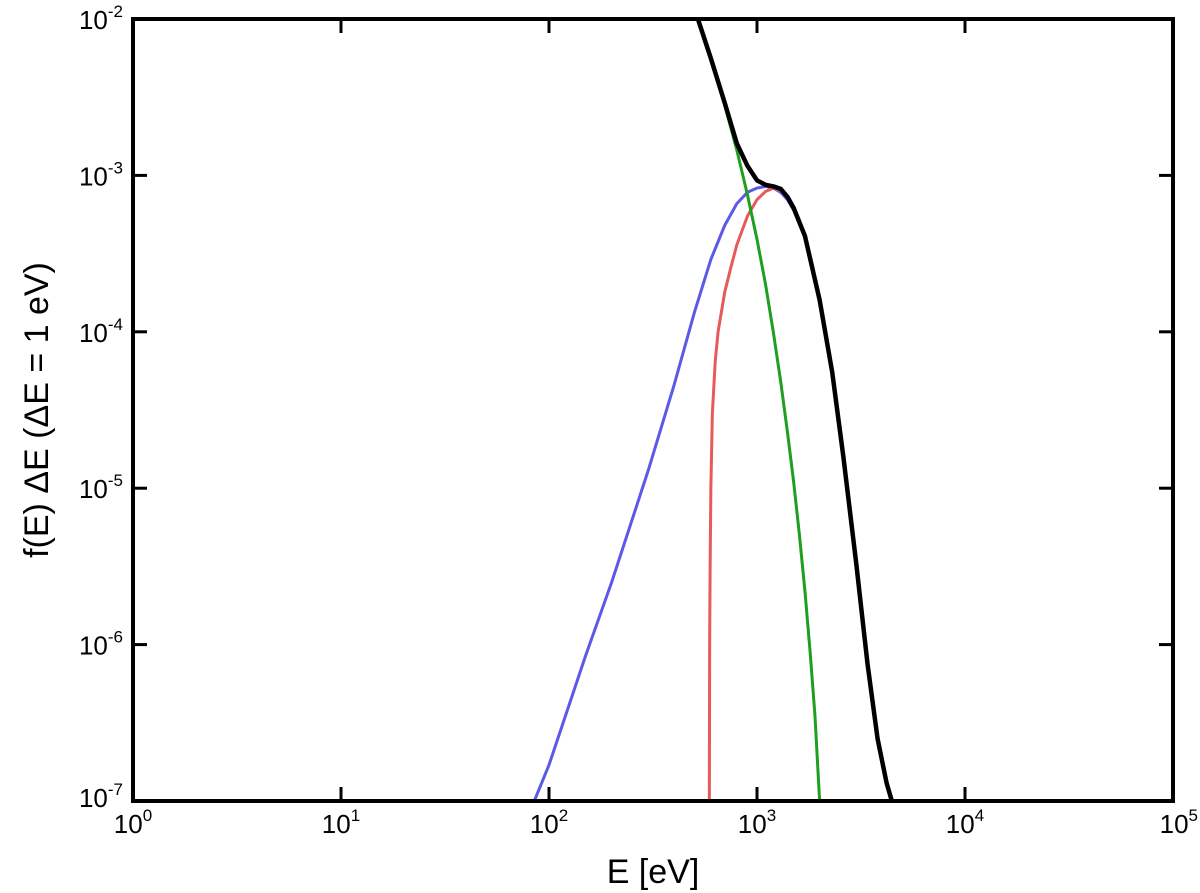 The image size is (1200, 893). What do you see at coordinates (653, 872) in the screenshot?
I see `x-axis-label: E [eV]` at bounding box center [653, 872].